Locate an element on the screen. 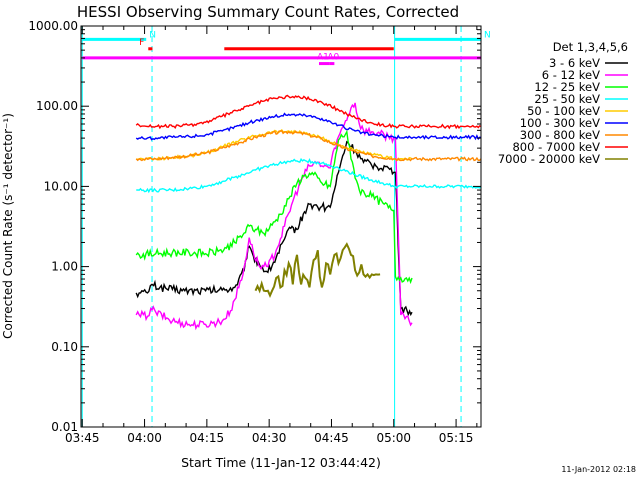 The height and width of the screenshot is (480, 640). x-tick-label: 05:15 is located at coordinates (456, 438).